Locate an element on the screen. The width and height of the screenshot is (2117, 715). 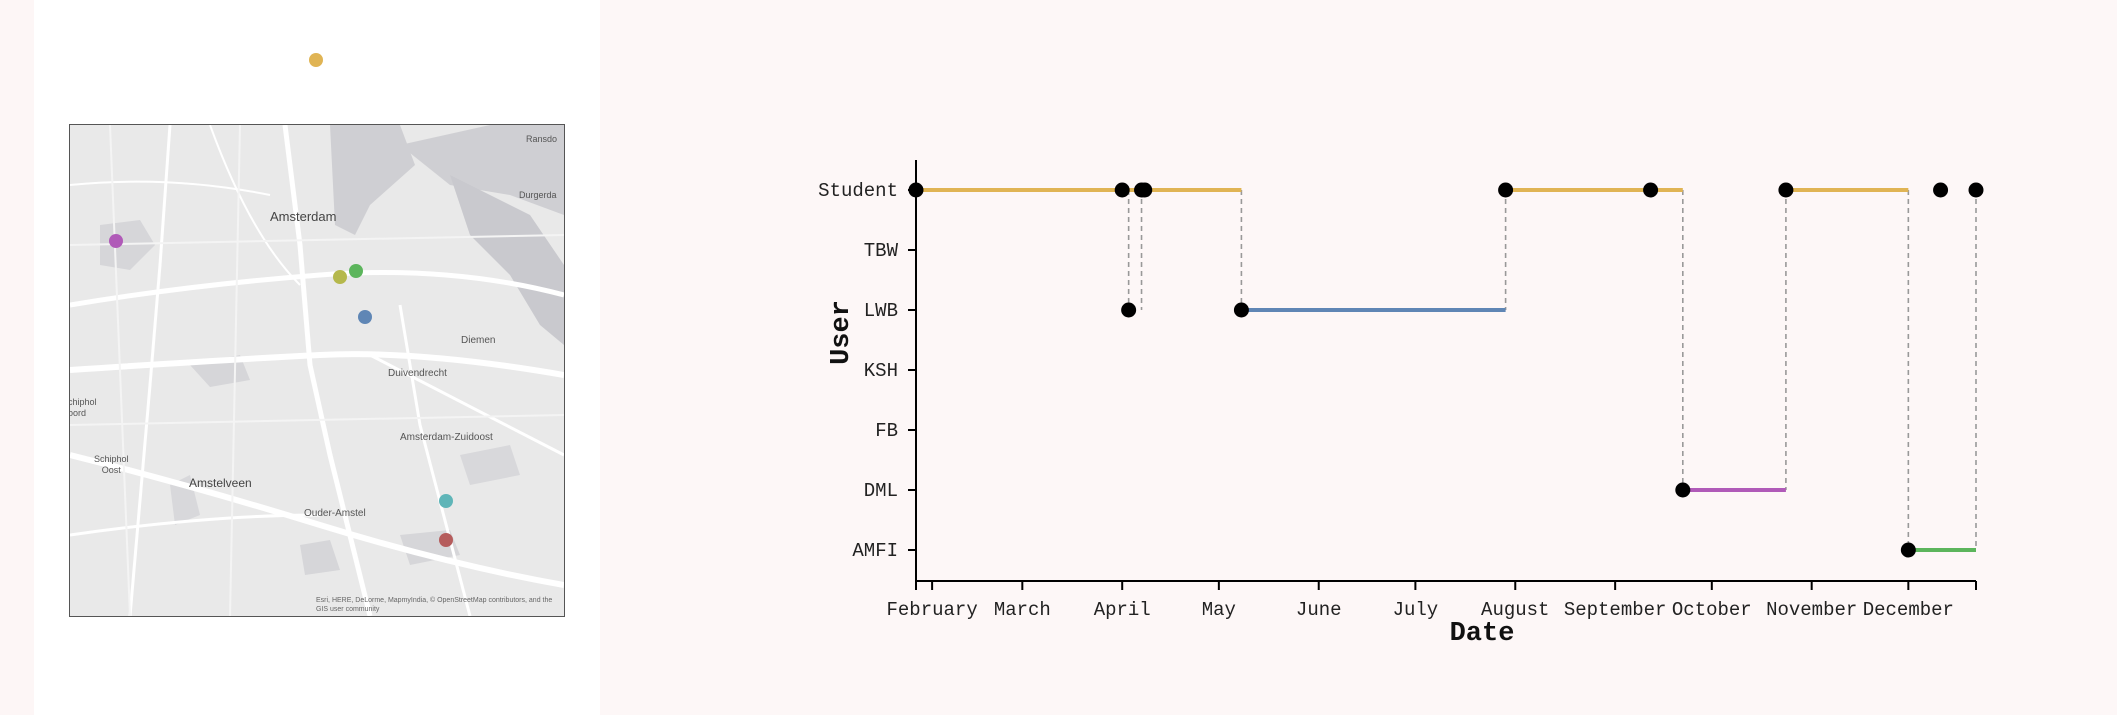
map-label-durgerdam: Durgerda is located at coordinates (538, 195).